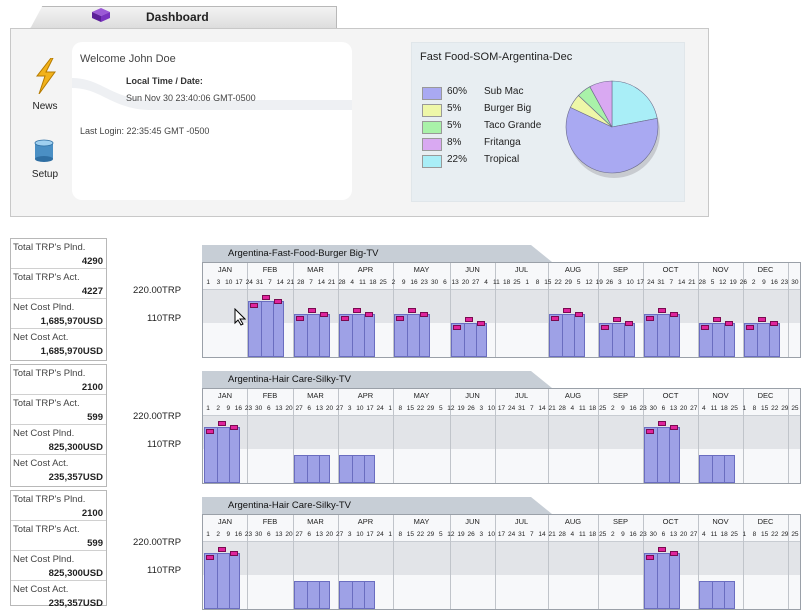 This screenshot has width=812, height=610. What do you see at coordinates (45, 106) in the screenshot?
I see `nav-news-label: News` at bounding box center [45, 106].